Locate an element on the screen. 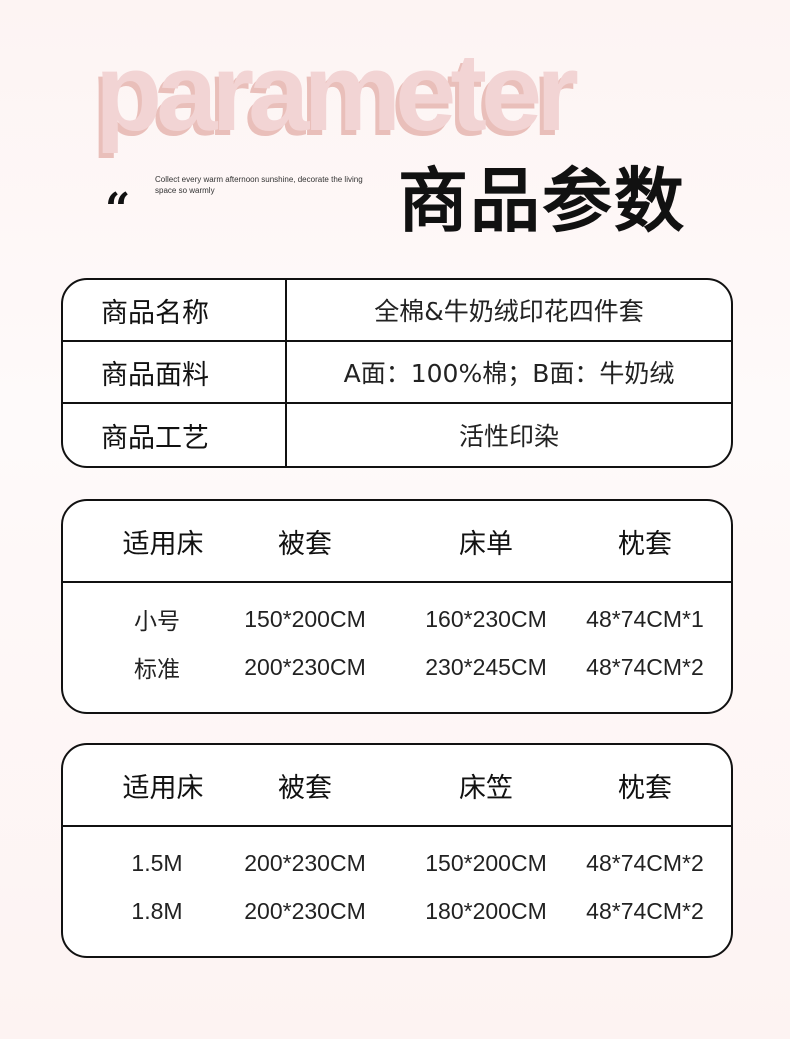 This screenshot has width=790, height=1039. table-row: 商品面料 A面：100%棉；B面：牛奶绒 is located at coordinates (397, 373).